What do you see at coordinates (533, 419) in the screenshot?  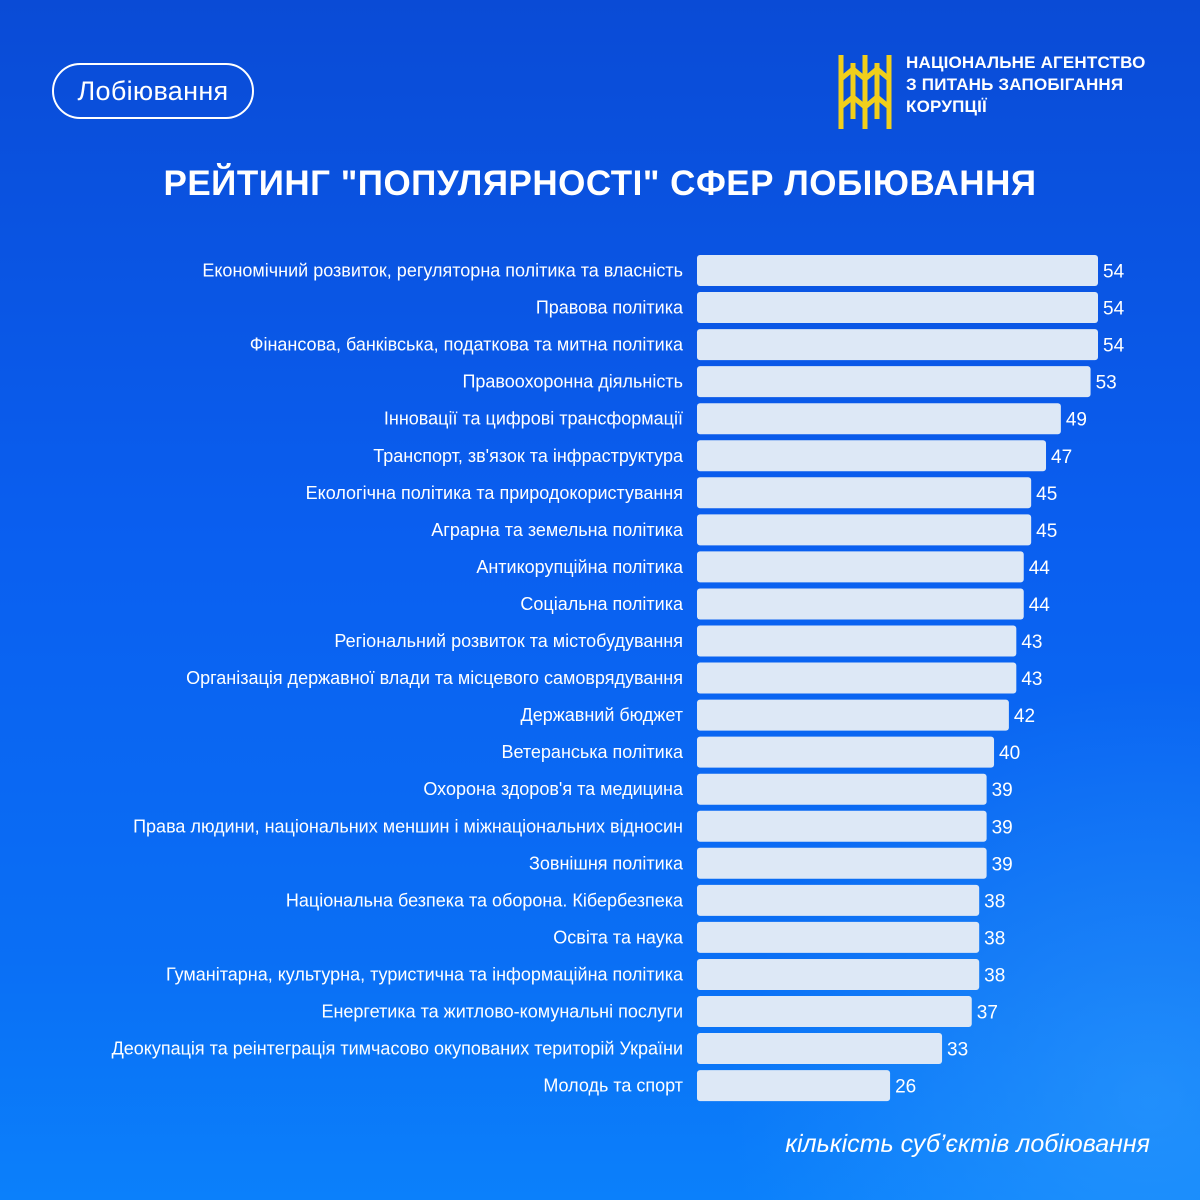 I see `category-label: Інновації та цифрові трансформації` at bounding box center [533, 419].